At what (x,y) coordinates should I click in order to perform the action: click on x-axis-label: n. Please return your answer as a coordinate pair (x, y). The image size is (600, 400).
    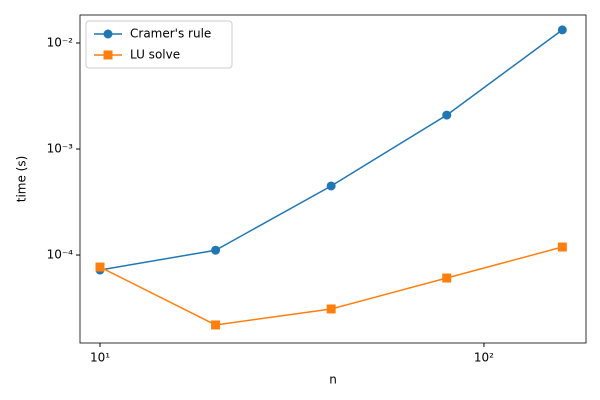
    Looking at the image, I should click on (333, 380).